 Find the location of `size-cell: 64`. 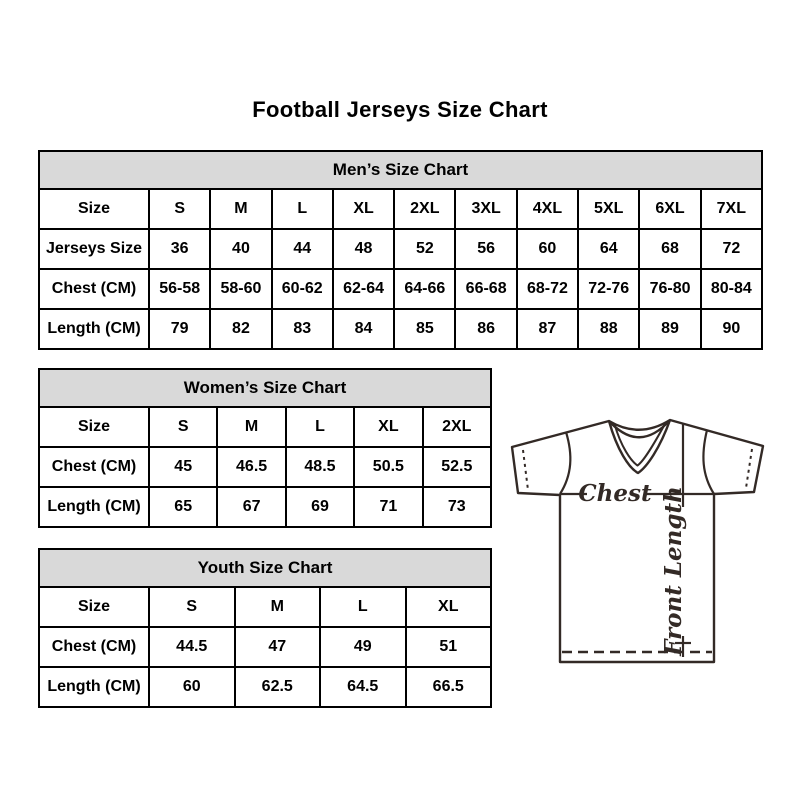

size-cell: 64 is located at coordinates (609, 249).